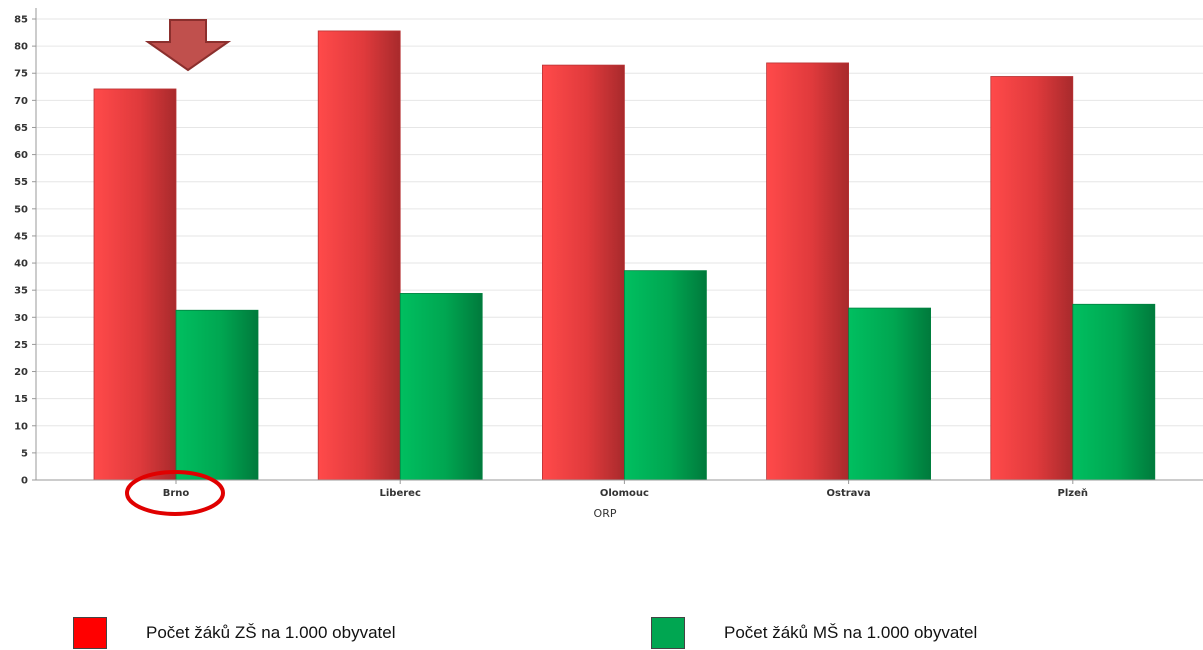 This screenshot has width=1203, height=650. What do you see at coordinates (21, 291) in the screenshot?
I see `y-tick-label: 35` at bounding box center [21, 291].